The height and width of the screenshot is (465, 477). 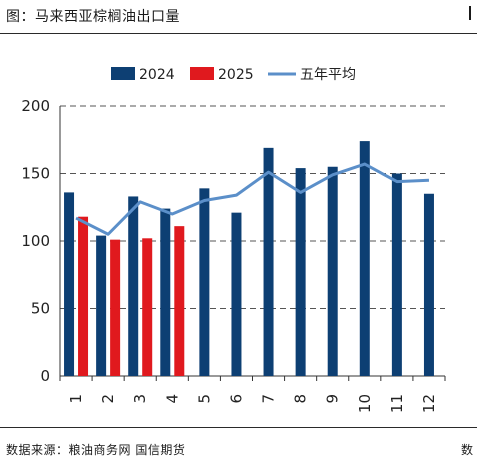 What do you see at coordinates (365, 403) in the screenshot?
I see `x-tick-label: 10` at bounding box center [365, 403].